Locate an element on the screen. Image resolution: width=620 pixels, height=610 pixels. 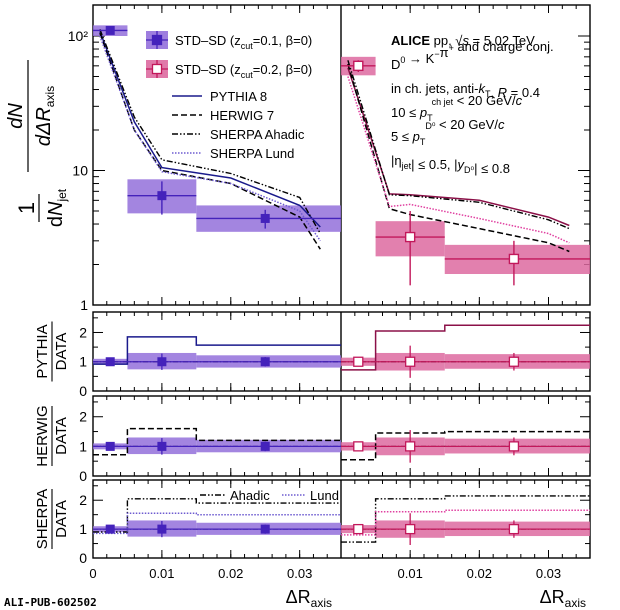
legend-std1-label: STD–SD (zcut=0.1, β=0) is located at coordinates (243, 42).